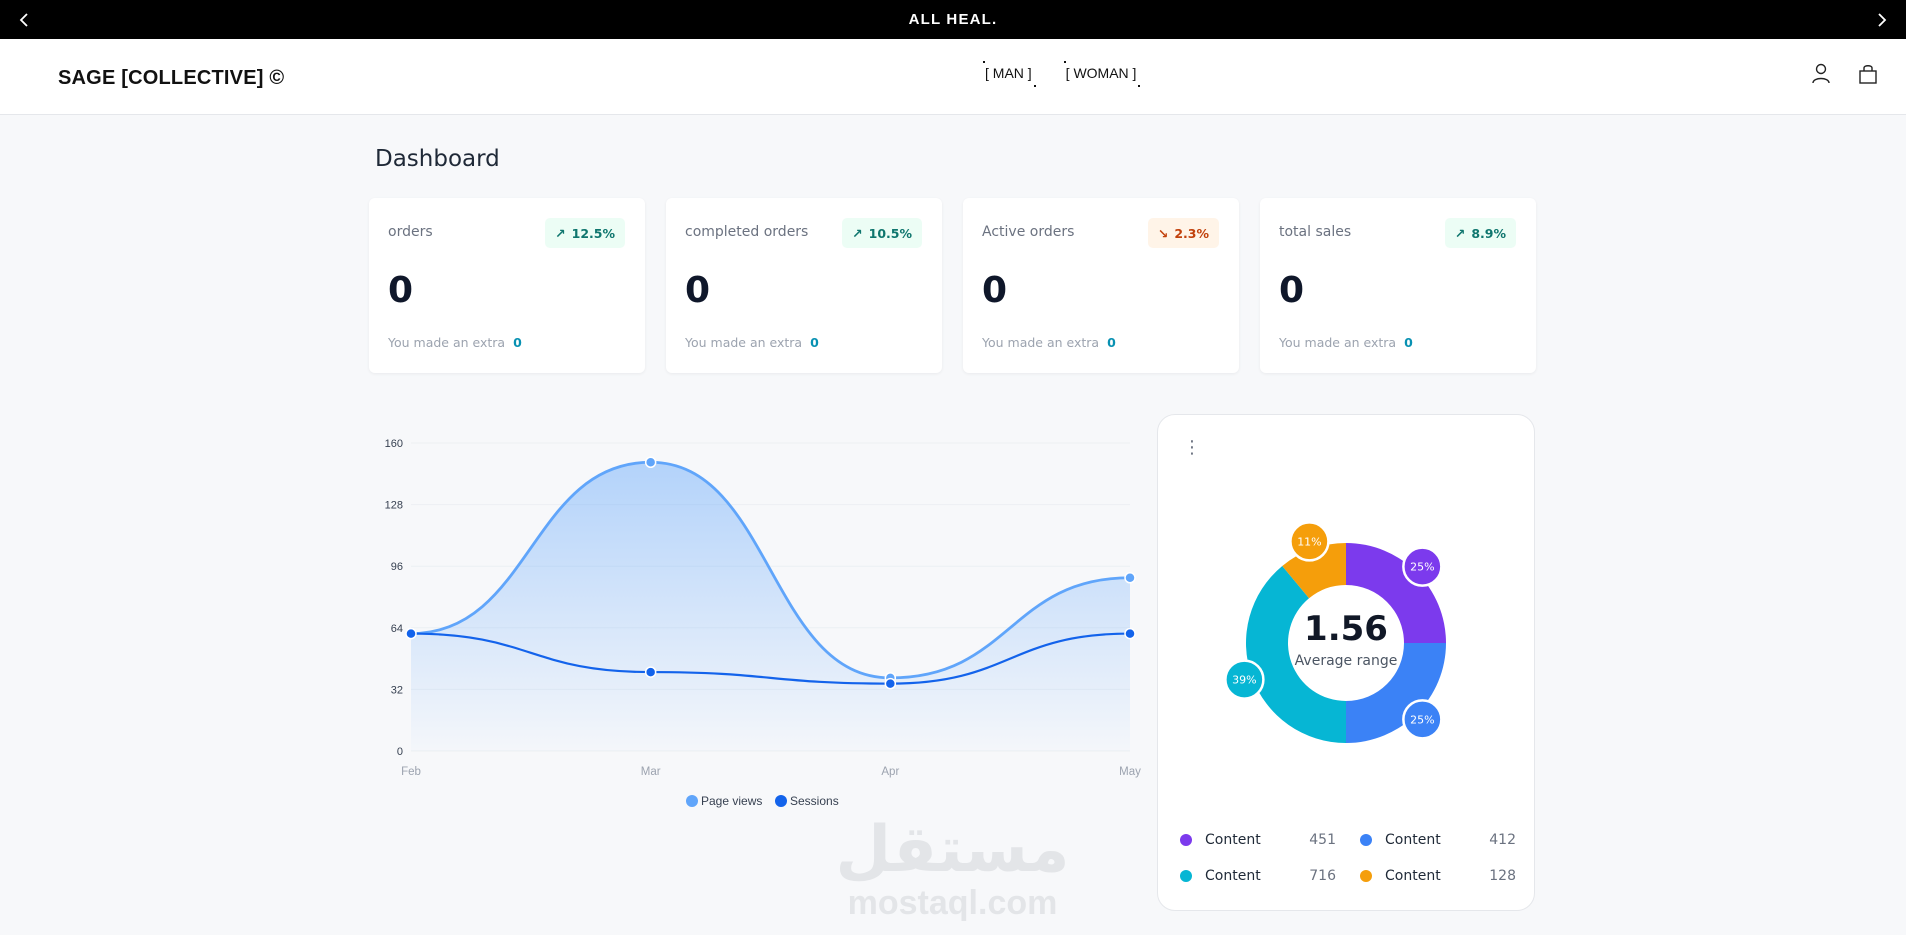 The image size is (1906, 935). What do you see at coordinates (1322, 840) in the screenshot?
I see `legend-value: 451` at bounding box center [1322, 840].